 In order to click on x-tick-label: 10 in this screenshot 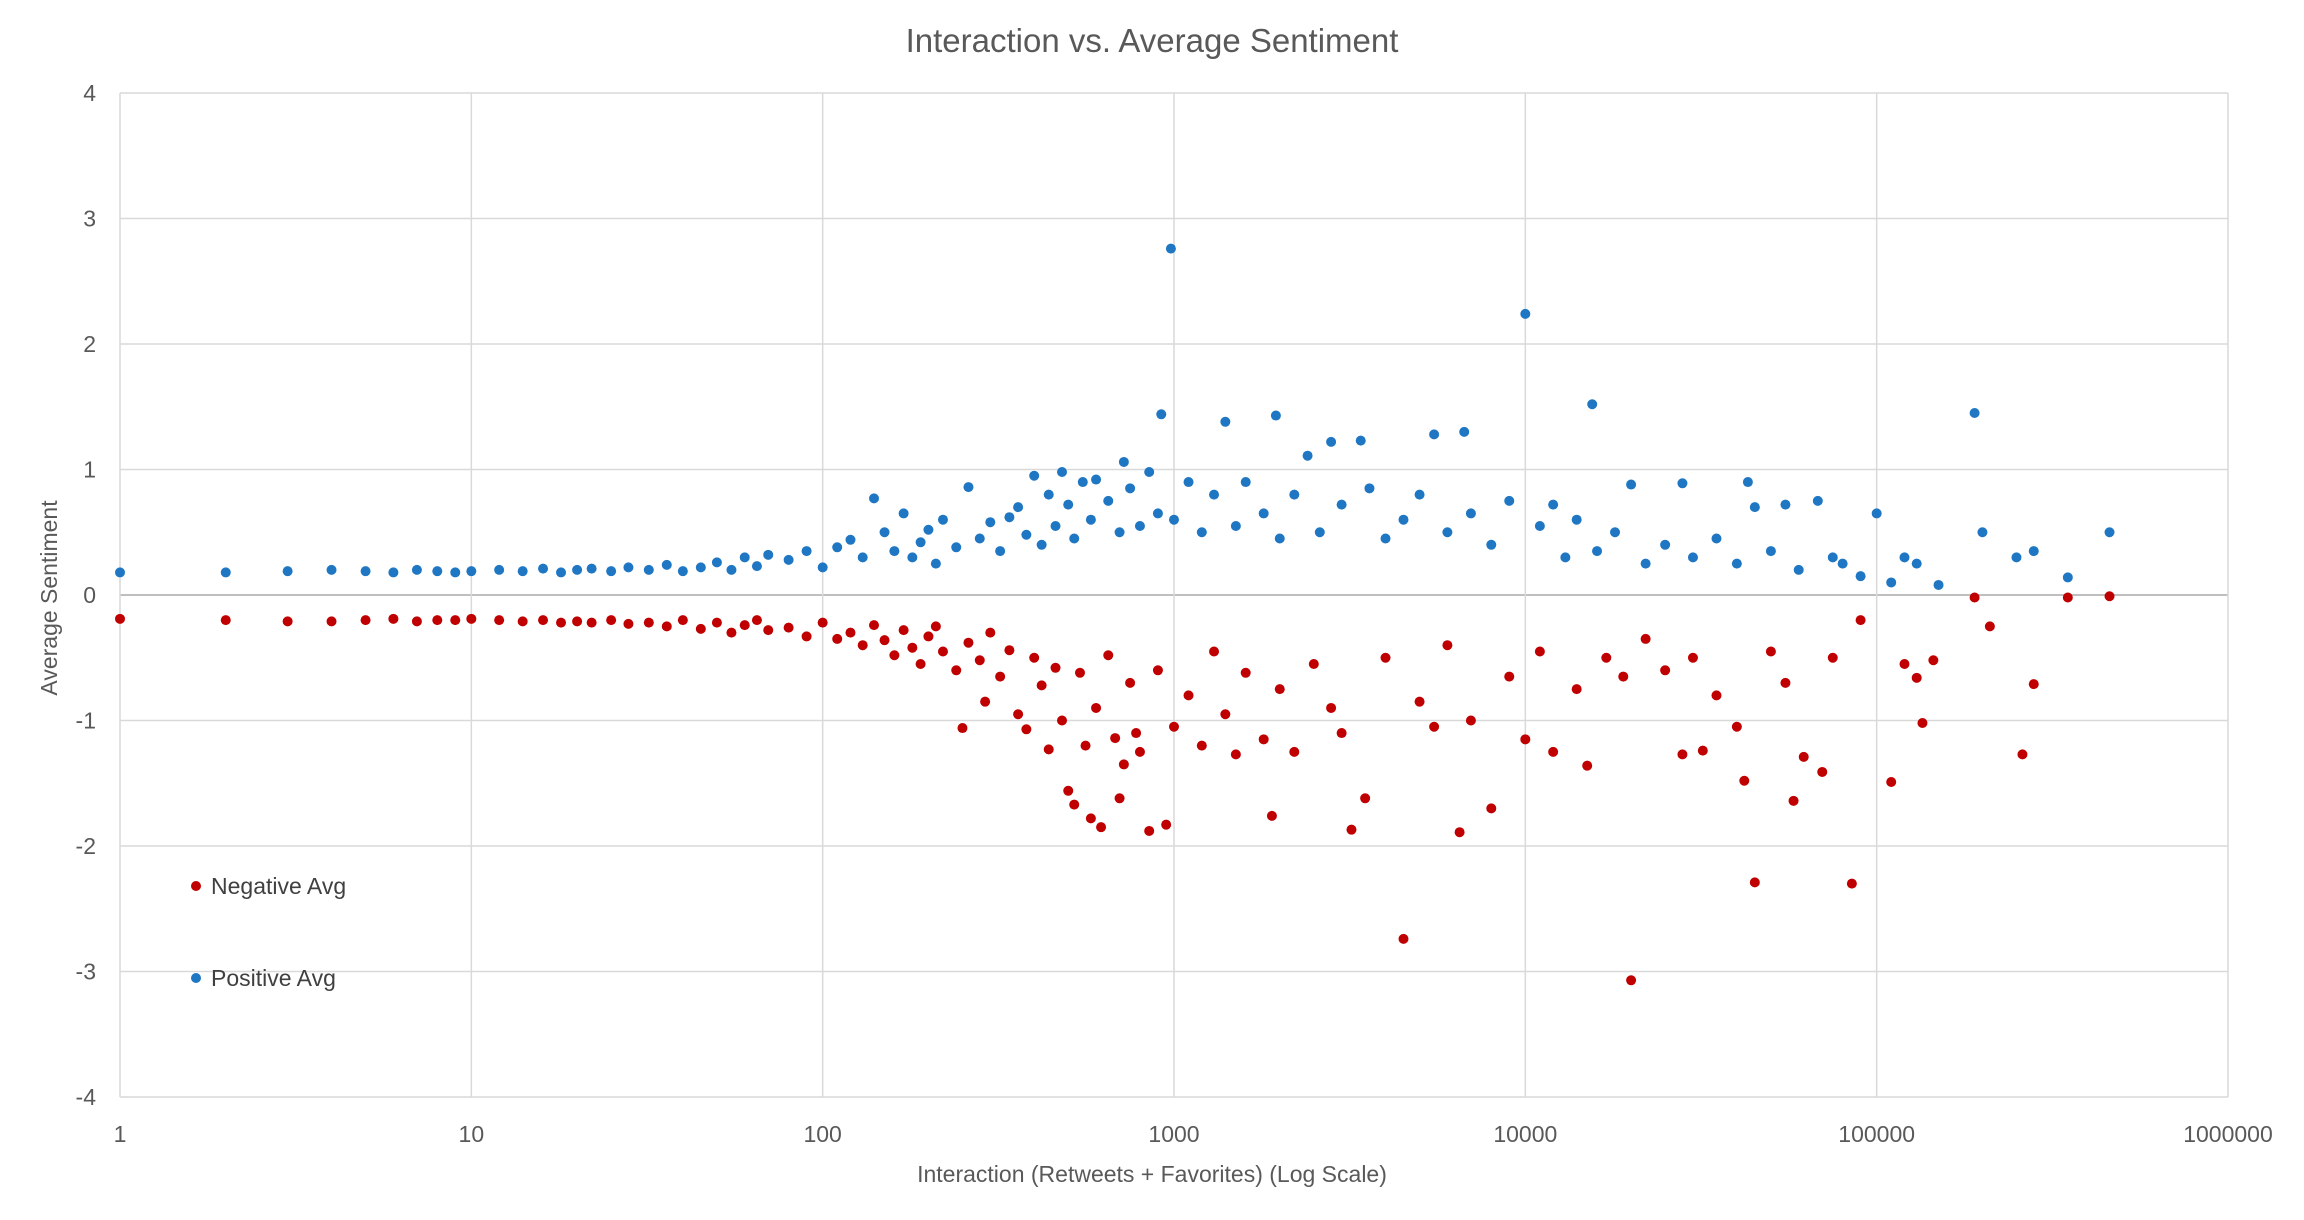, I will do `click(472, 1134)`.